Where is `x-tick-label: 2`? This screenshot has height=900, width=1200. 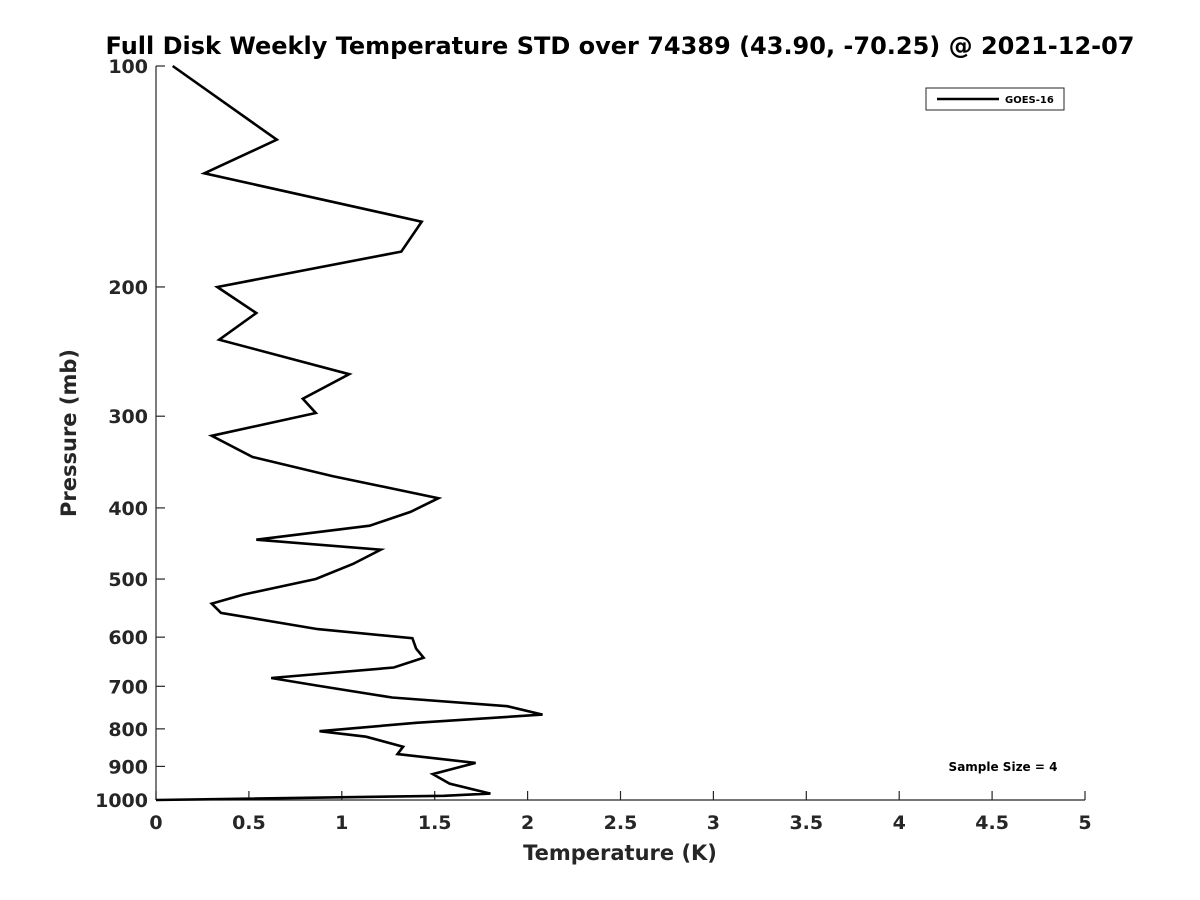
x-tick-label: 2 is located at coordinates (527, 823).